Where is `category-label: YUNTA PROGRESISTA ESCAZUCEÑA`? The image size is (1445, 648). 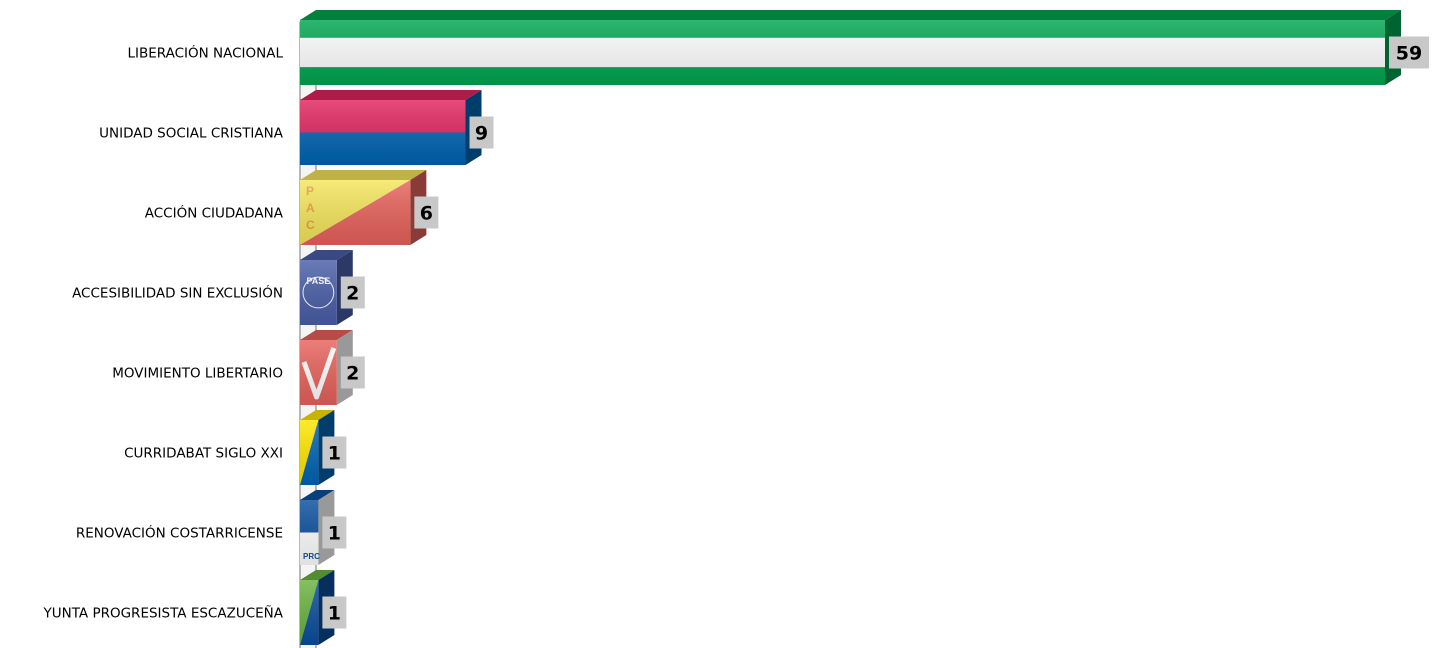
category-label: YUNTA PROGRESISTA ESCAZUCEÑA is located at coordinates (163, 613).